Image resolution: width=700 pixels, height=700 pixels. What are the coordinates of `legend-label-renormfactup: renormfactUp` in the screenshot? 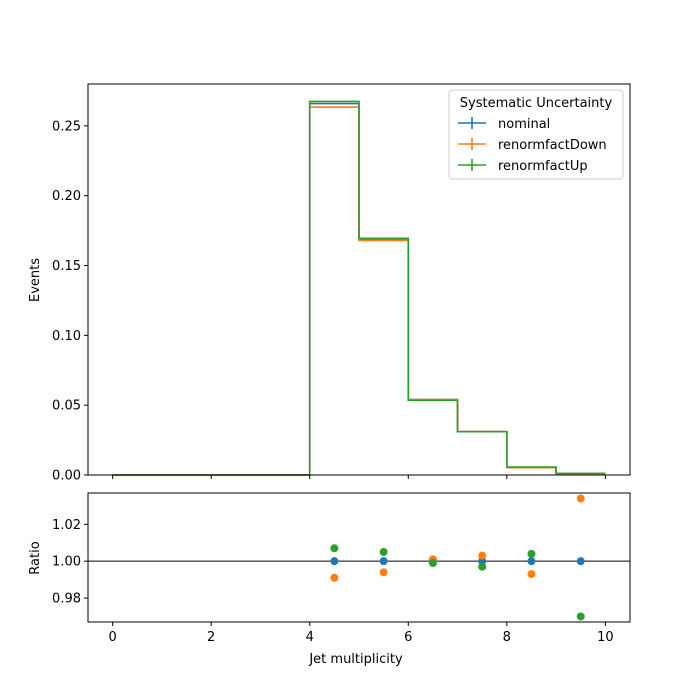 It's located at (543, 166).